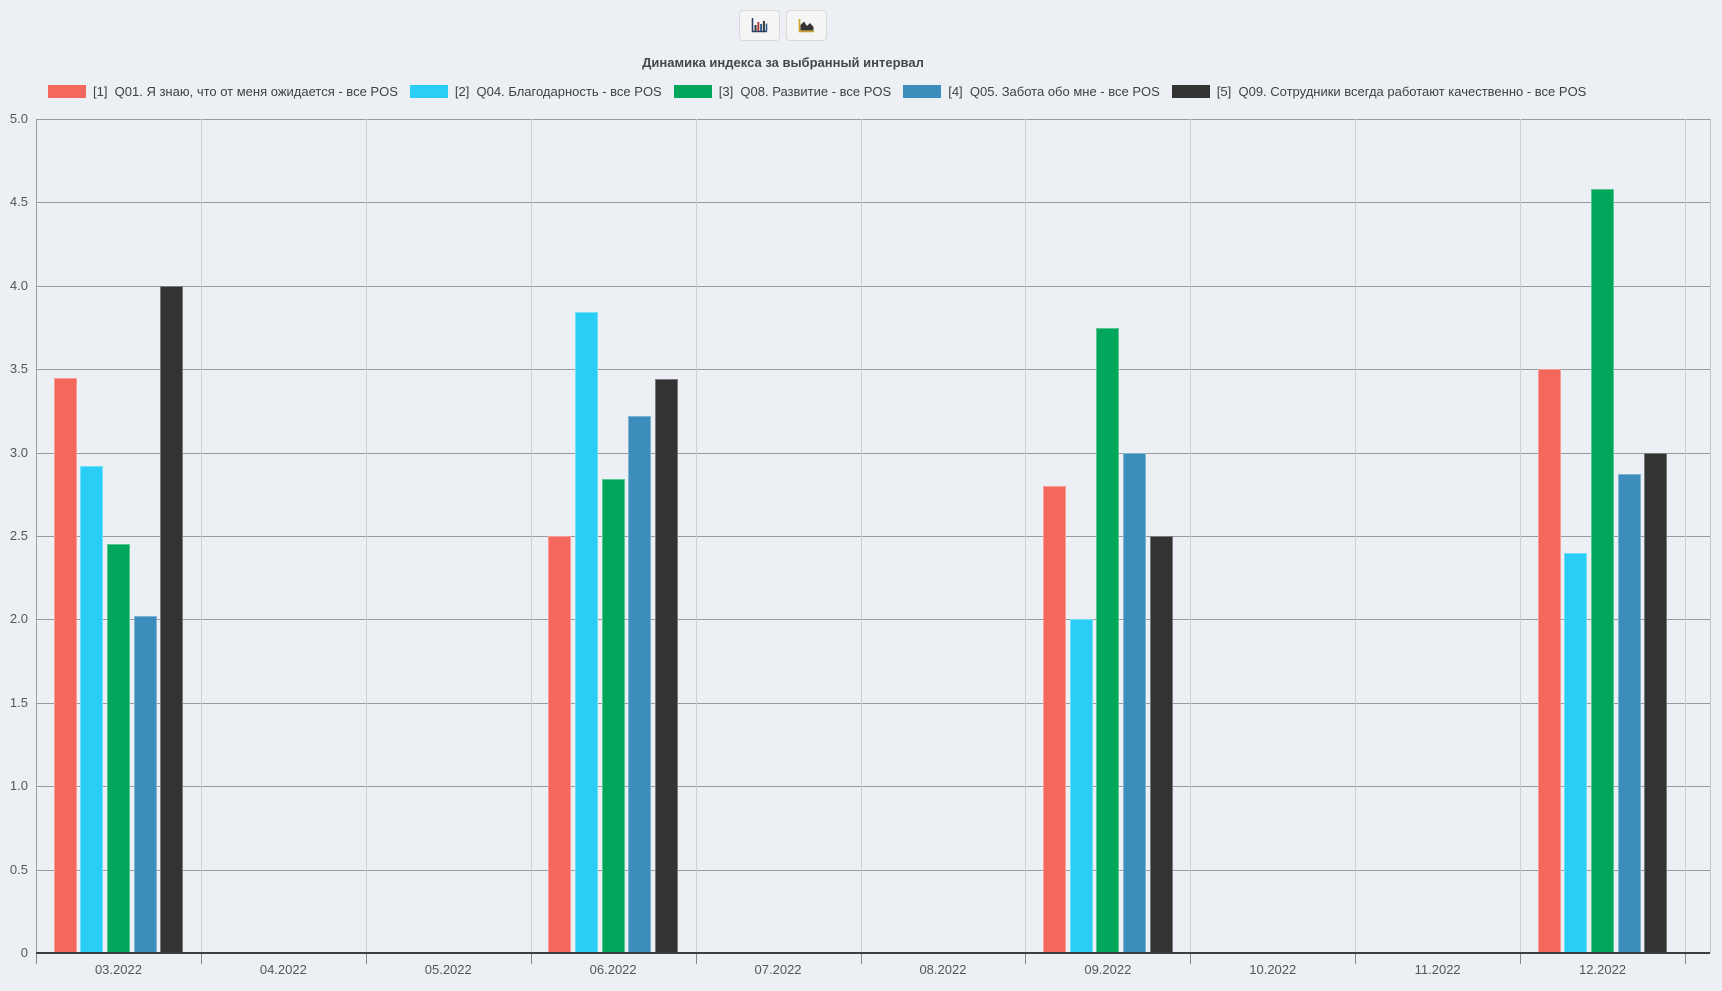  Describe the element at coordinates (873, 953) in the screenshot. I see `x-axis-line` at that location.